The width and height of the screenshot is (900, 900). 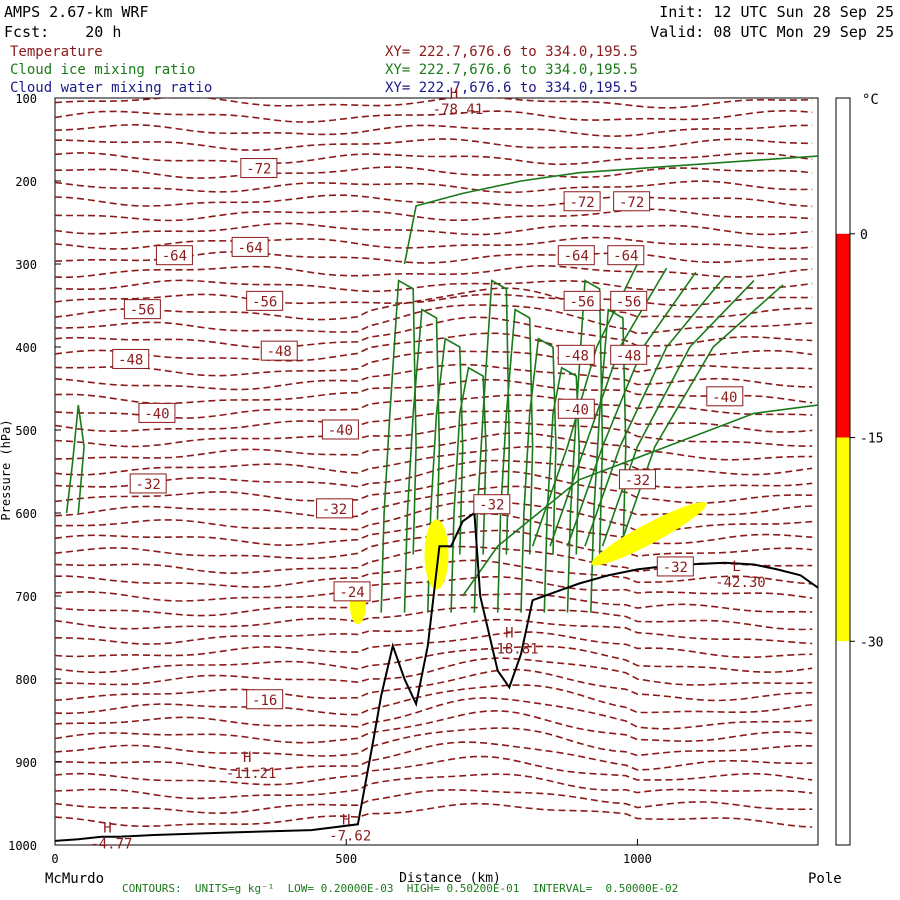 I want to click on x-tick-label: 1000, so click(x=637, y=859).